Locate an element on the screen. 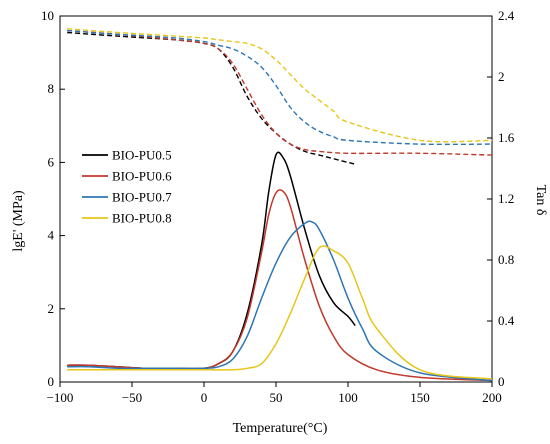 The image size is (550, 444). y2-tick-label: 0.4 is located at coordinates (506, 320).